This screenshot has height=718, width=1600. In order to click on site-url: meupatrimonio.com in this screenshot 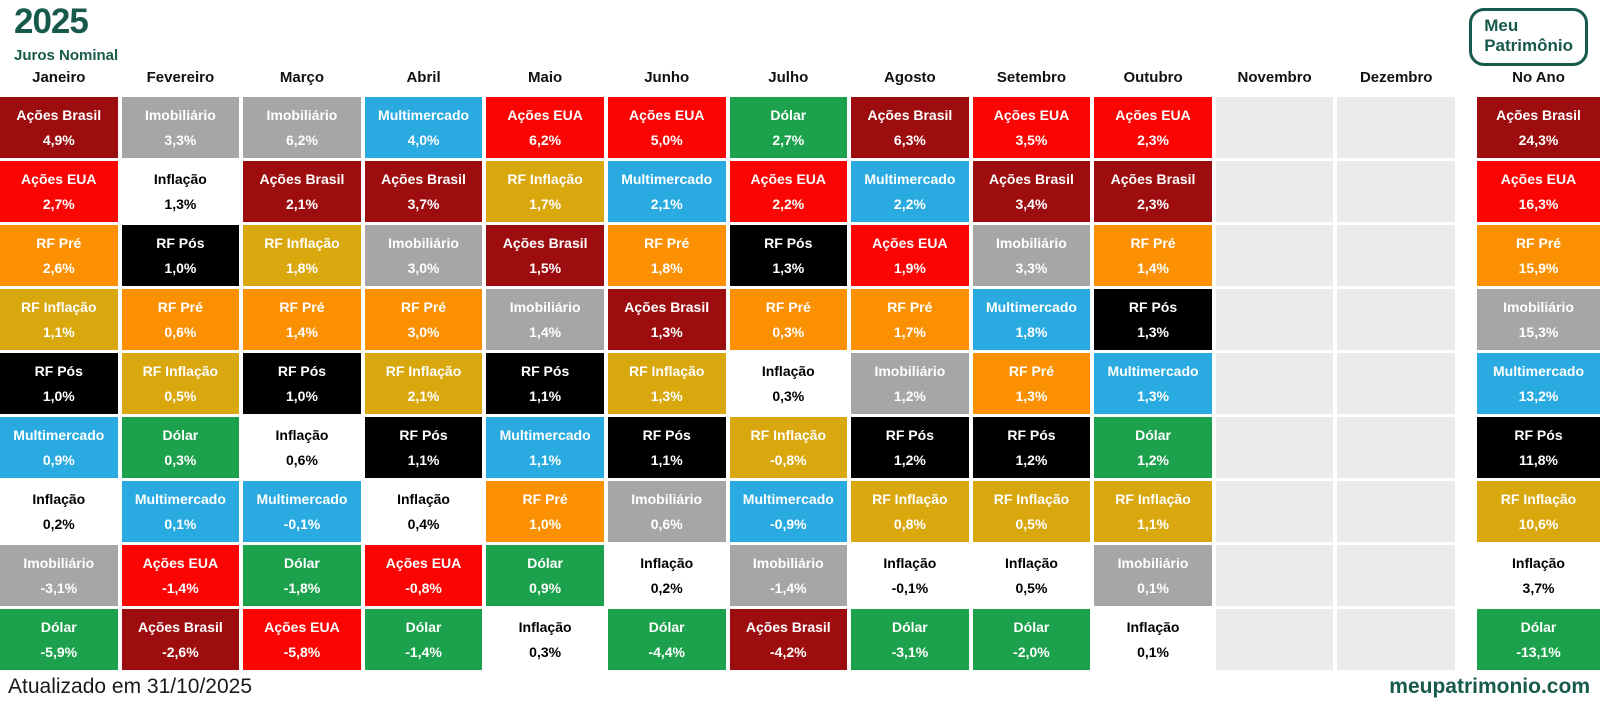, I will do `click(1489, 686)`.